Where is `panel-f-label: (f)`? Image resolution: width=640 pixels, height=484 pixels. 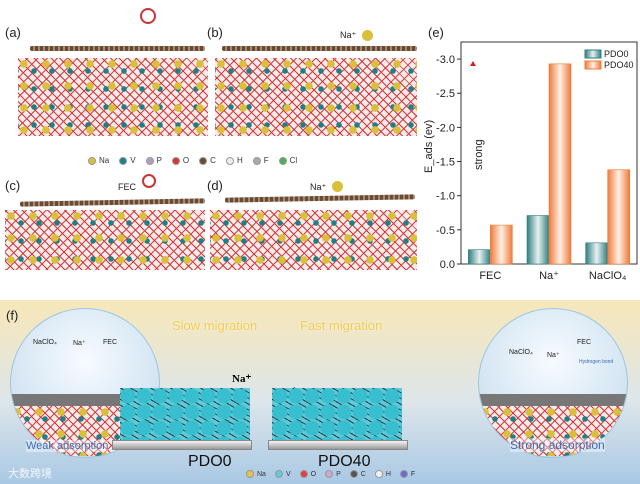 panel-f-label: (f) is located at coordinates (12, 315).